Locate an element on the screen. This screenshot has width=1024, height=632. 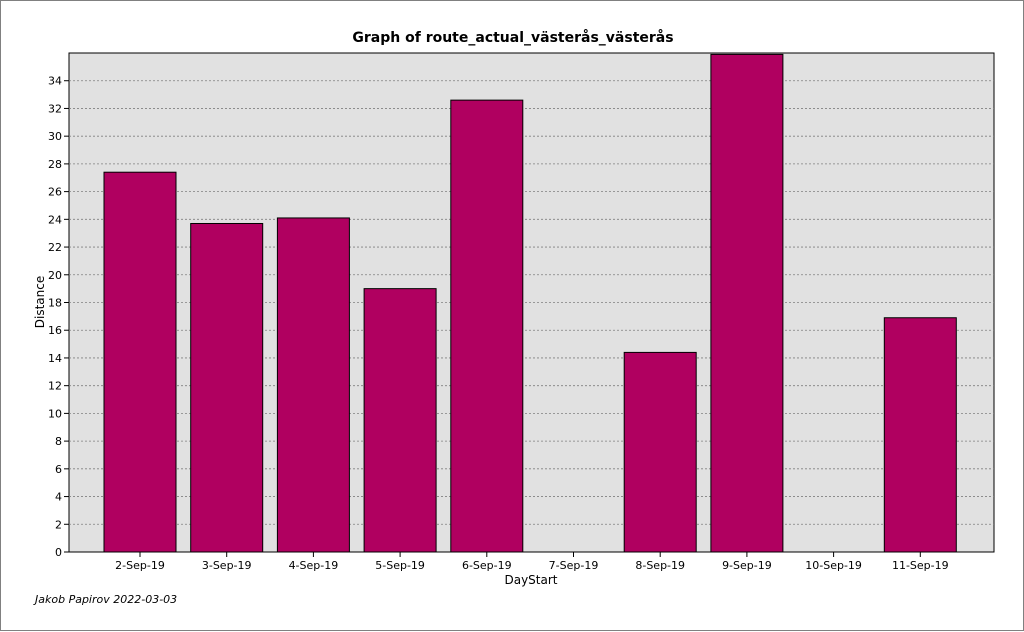
y-tick-label: 18 is located at coordinates (55, 303).